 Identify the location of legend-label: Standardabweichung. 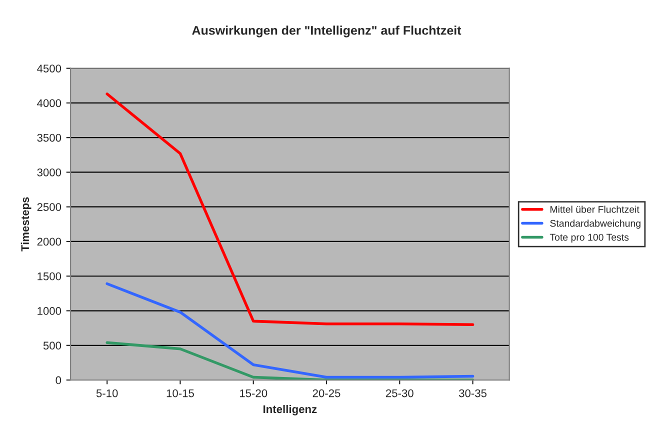
(595, 224).